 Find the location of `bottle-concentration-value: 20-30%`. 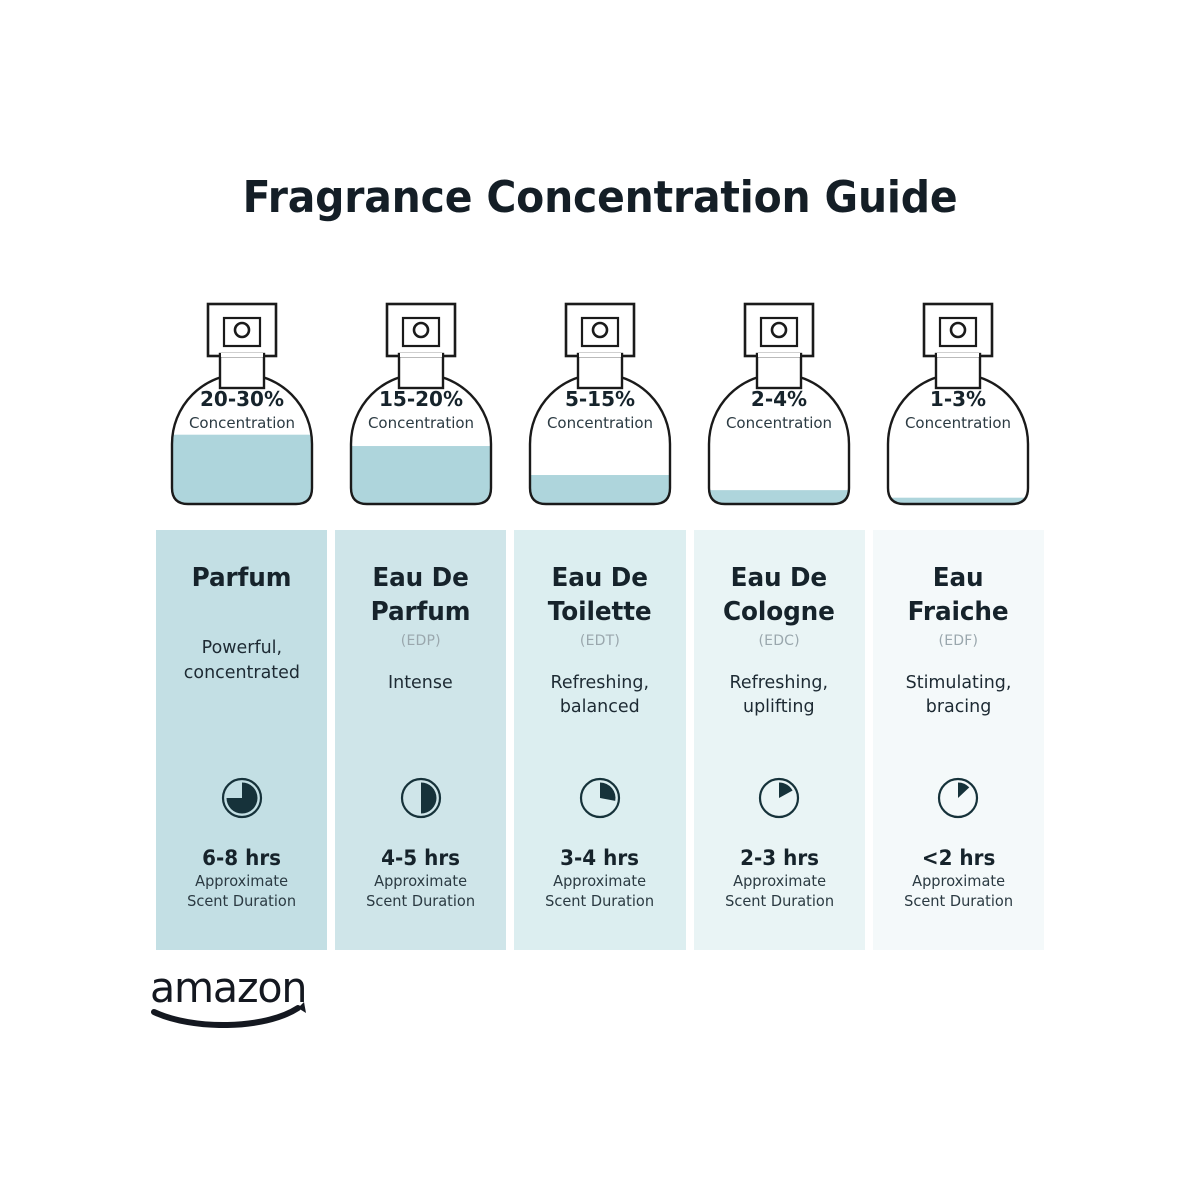

bottle-concentration-value: 20-30% is located at coordinates (242, 399).